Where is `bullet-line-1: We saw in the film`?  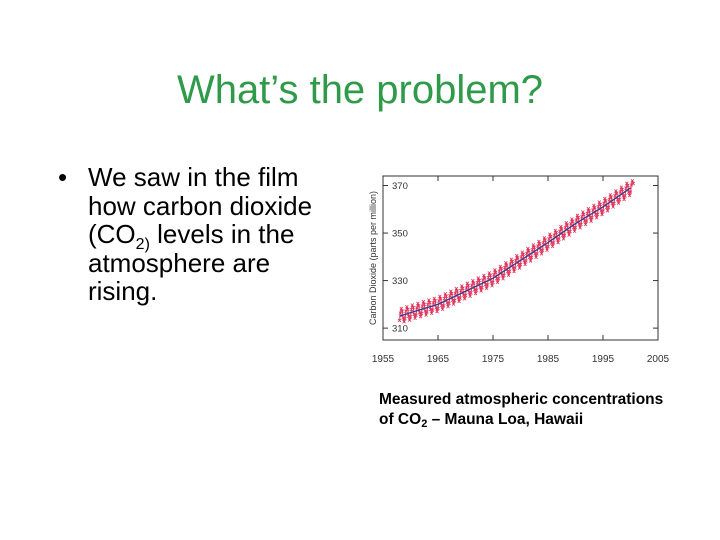
bullet-line-1: We saw in the film is located at coordinates (193, 177).